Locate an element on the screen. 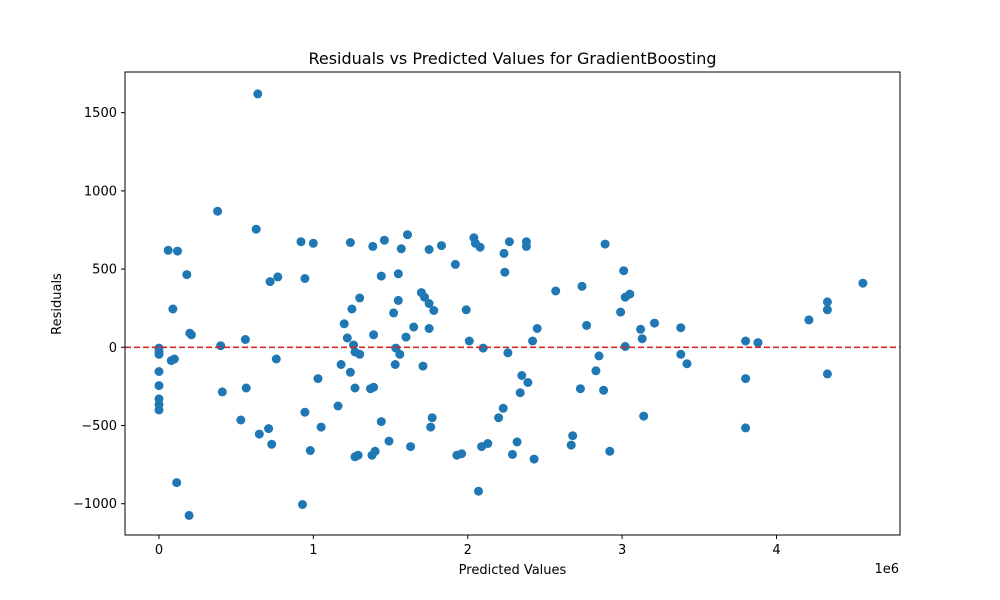 The width and height of the screenshot is (1000, 600). y-tick-label: 500 is located at coordinates (104, 270).